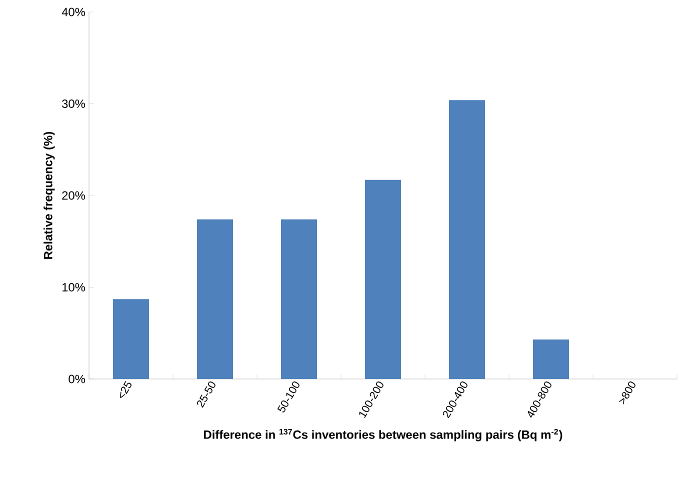  What do you see at coordinates (383, 435) in the screenshot?
I see `x-axis-title: Difference in $^{137}$Cs inventories between sampling pairs (Bq m$^{-2}$)` at bounding box center [383, 435].